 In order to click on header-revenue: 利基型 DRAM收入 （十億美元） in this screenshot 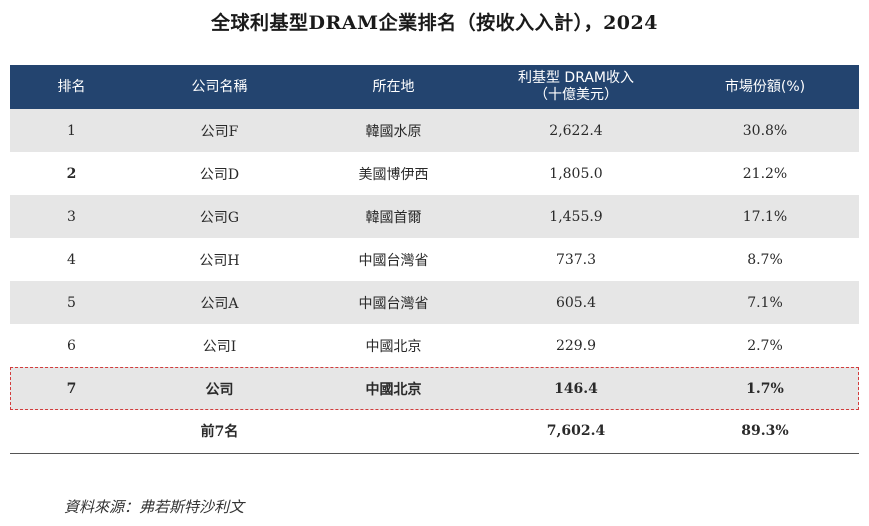, I will do `click(576, 87)`.